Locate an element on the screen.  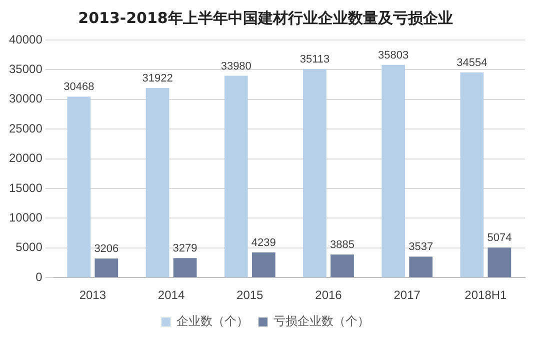
x-tick-label: 2013 is located at coordinates (92, 295).